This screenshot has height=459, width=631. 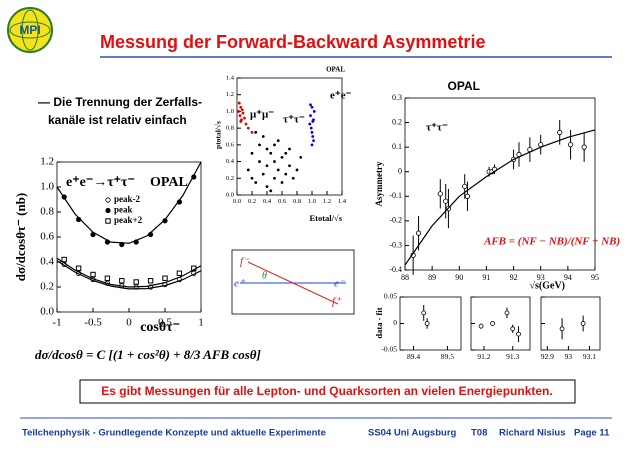 What do you see at coordinates (413, 356) in the screenshot?
I see `x-tick-label: 89.4` at bounding box center [413, 356].